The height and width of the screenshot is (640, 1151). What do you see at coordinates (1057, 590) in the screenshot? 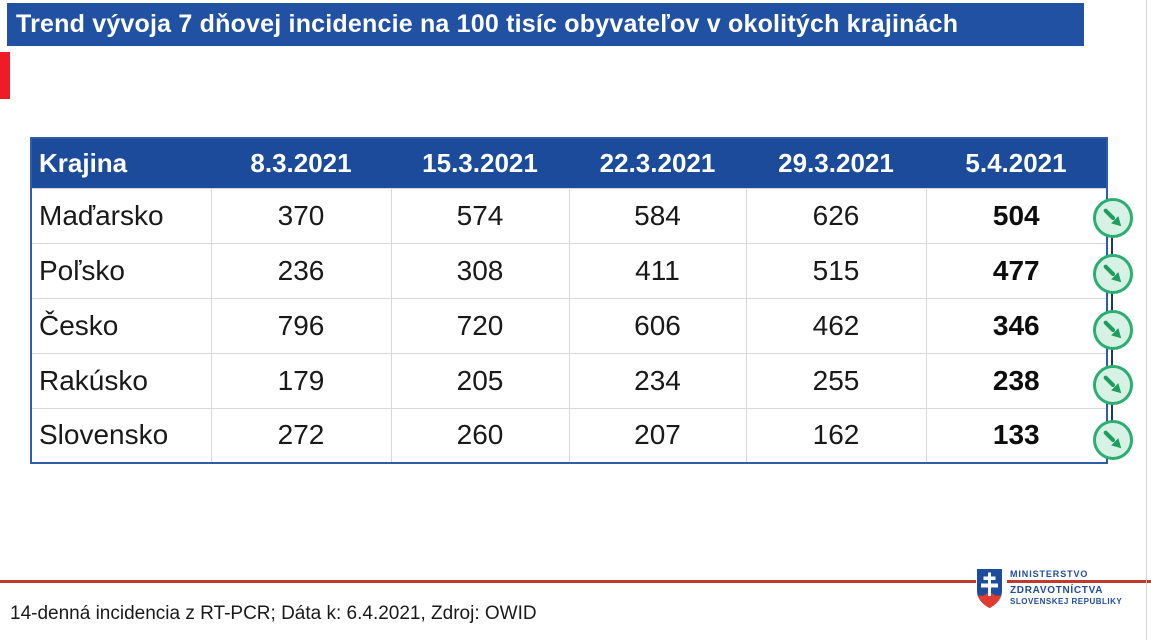
I see `ministry-name-line2: ZDRAVOTNÍCTVA` at bounding box center [1057, 590].